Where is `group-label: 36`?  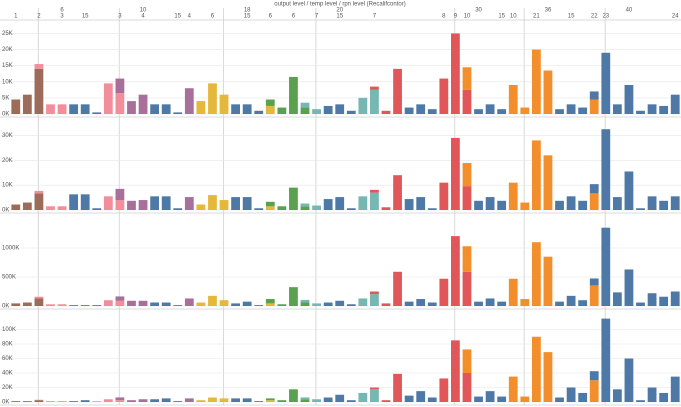
group-label: 36 is located at coordinates (548, 11).